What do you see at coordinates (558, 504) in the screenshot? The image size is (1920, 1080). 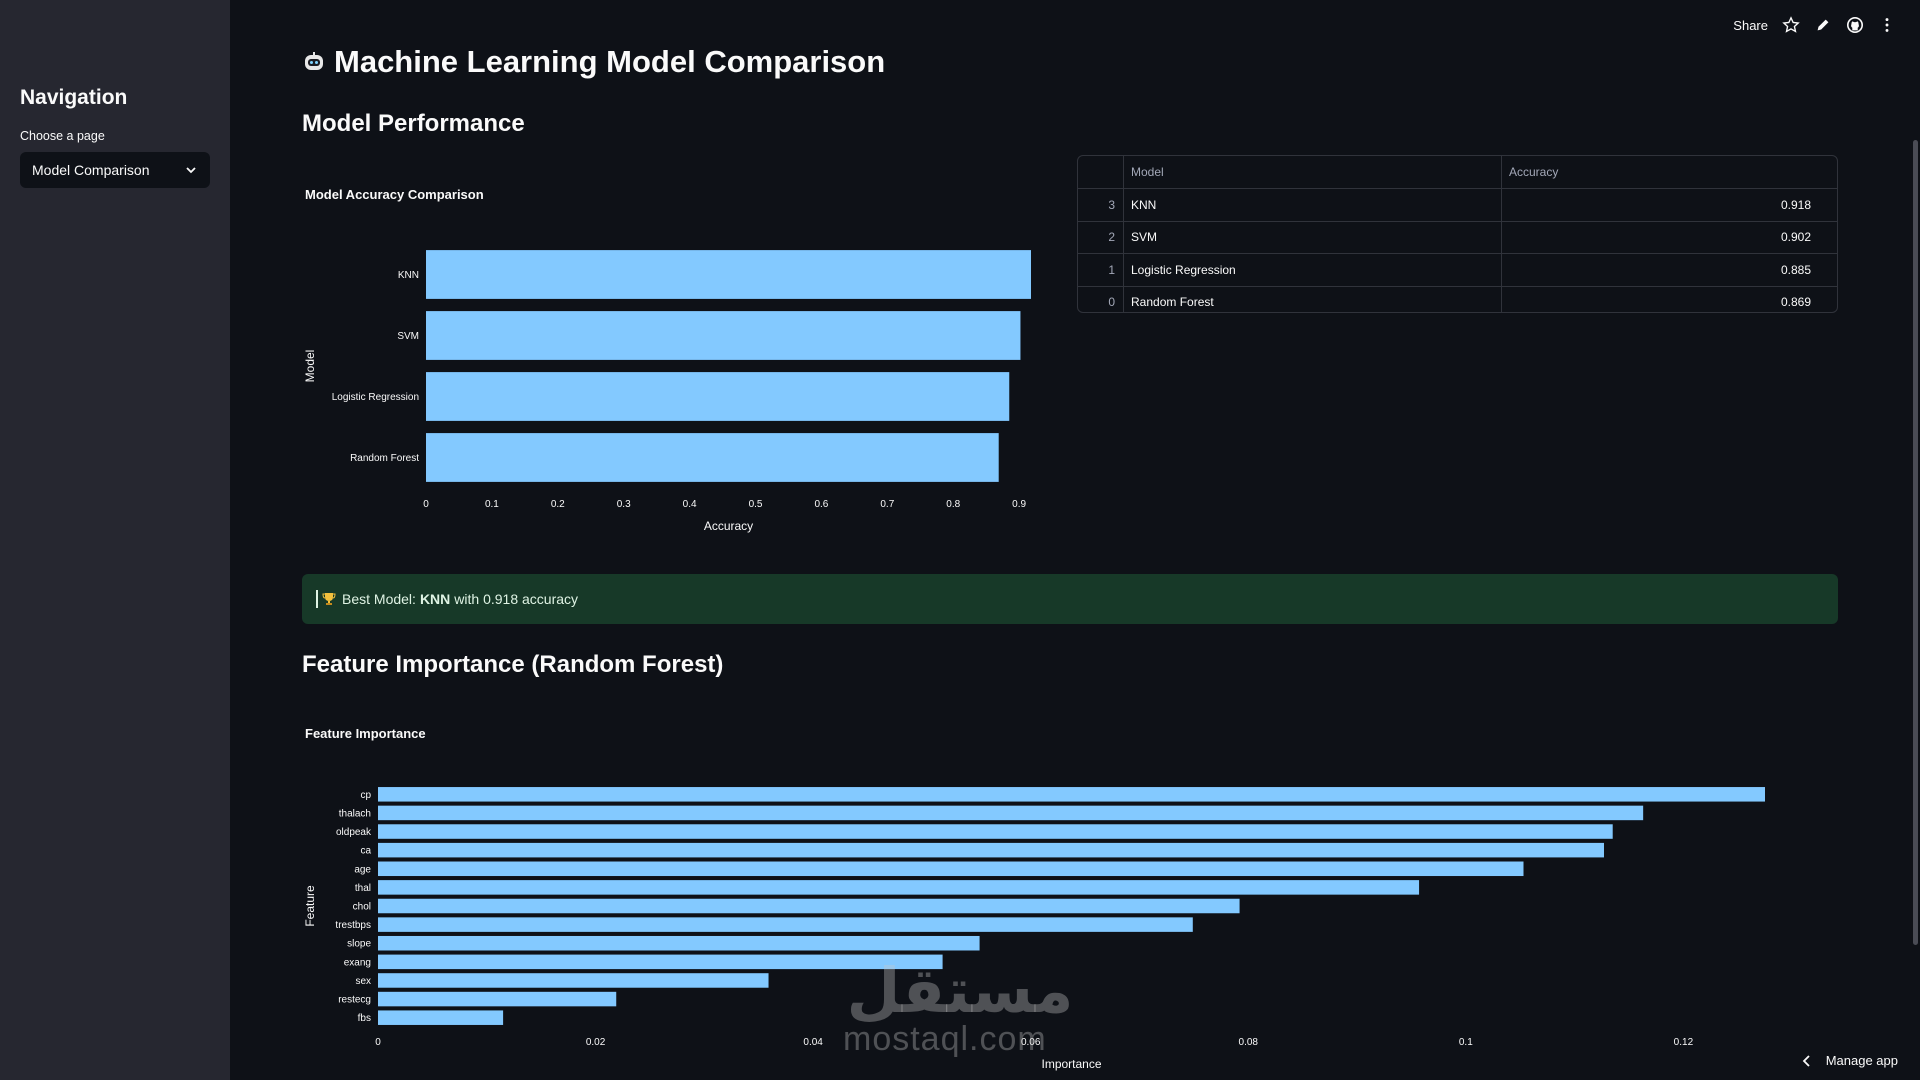 I see `accuracy-chart-tick-label: 0.2` at bounding box center [558, 504].